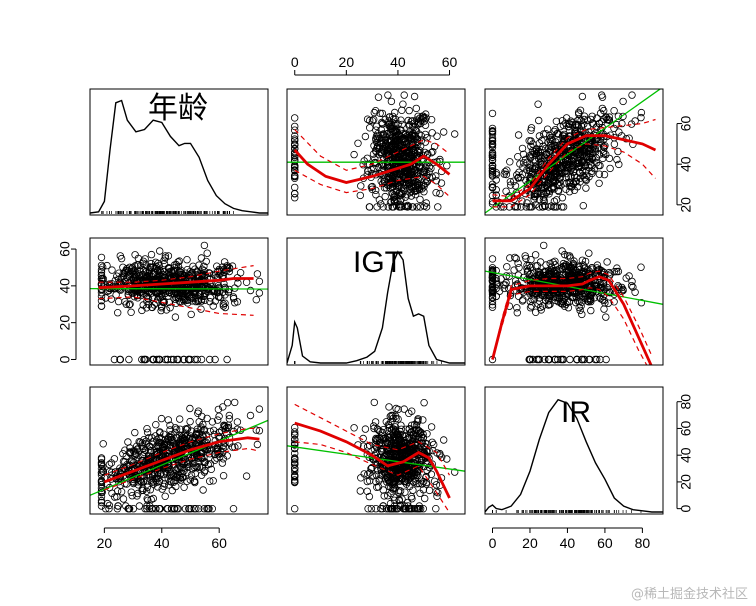  What do you see at coordinates (372, 439) in the screenshot?
I see `smoother-upper-band` at bounding box center [372, 439].